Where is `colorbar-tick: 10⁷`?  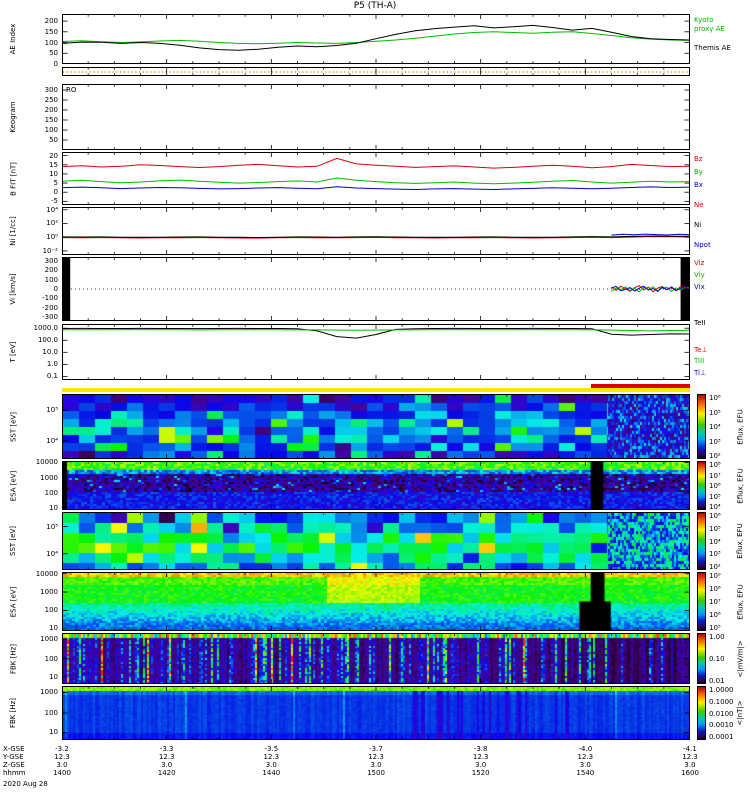
colorbar-tick: 10⁷ is located at coordinates (715, 602).